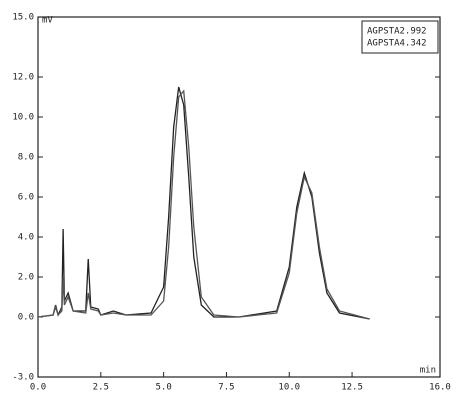  What do you see at coordinates (428, 371) in the screenshot?
I see `x-axis-label: min` at bounding box center [428, 371].